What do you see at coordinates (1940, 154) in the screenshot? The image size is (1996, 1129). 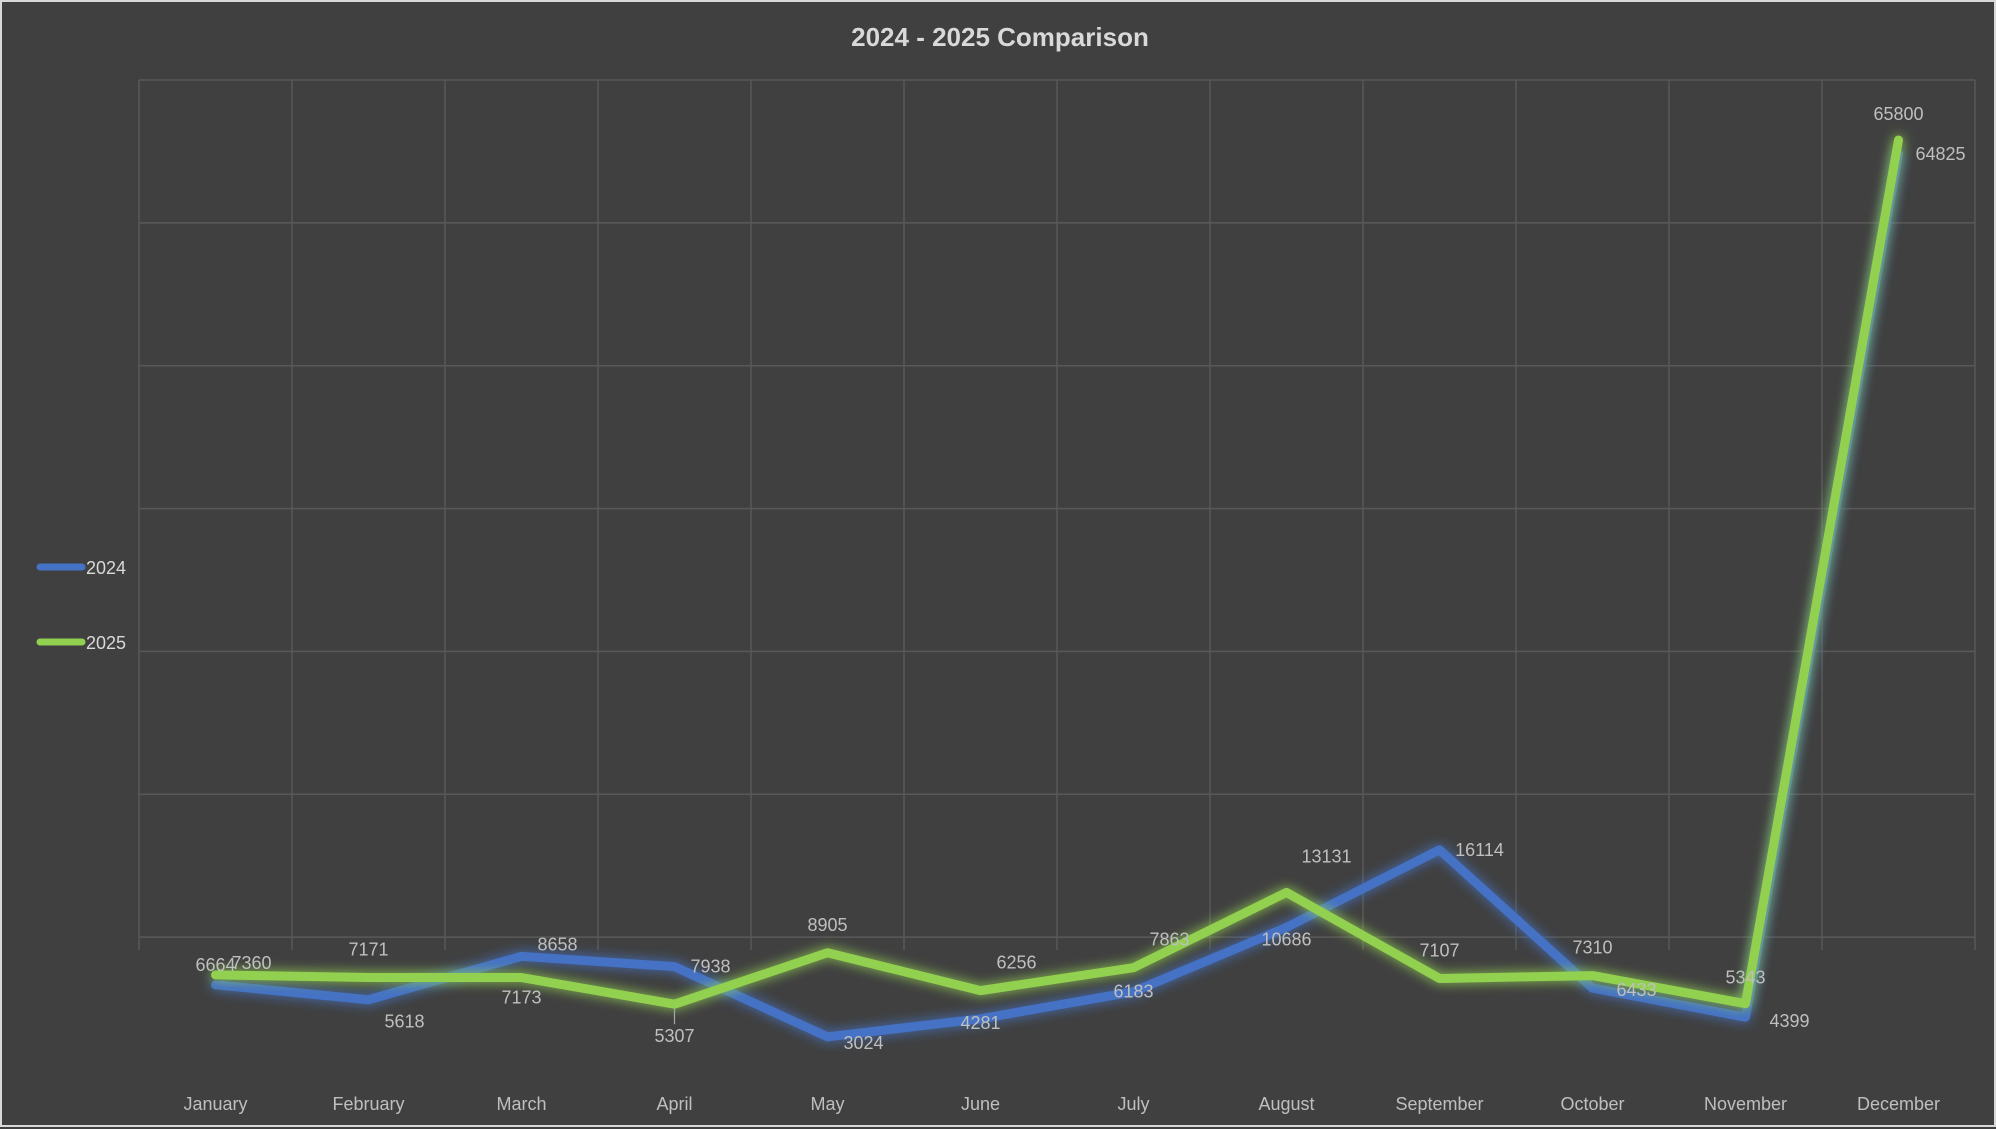 I see `data-label-2024: 64825` at bounding box center [1940, 154].